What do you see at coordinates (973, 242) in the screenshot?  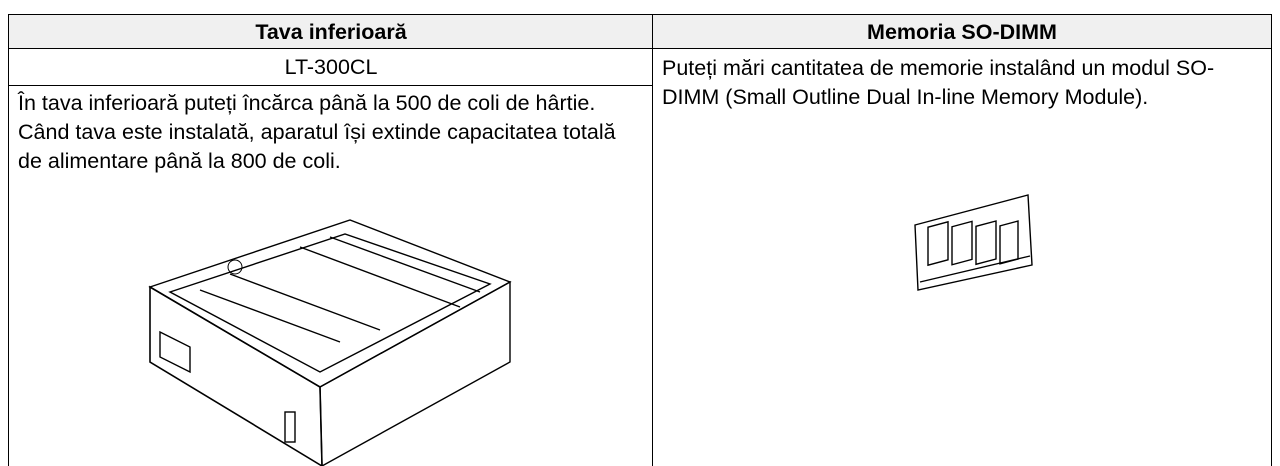 I see `sodimm-illustration` at bounding box center [973, 242].